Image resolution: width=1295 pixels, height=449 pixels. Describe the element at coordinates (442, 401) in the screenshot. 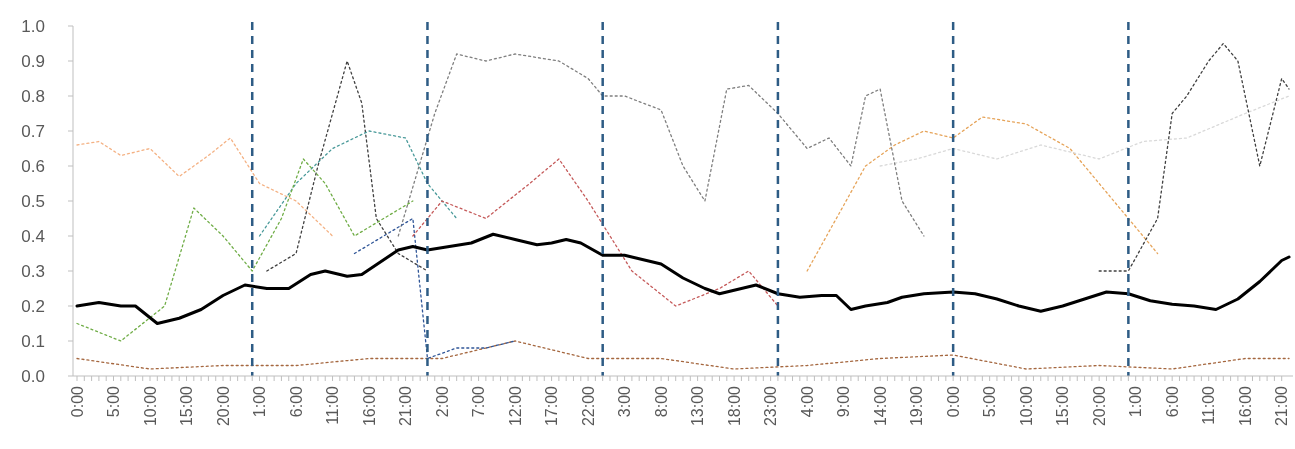

I see `x-tick-label: 2:00` at that location.